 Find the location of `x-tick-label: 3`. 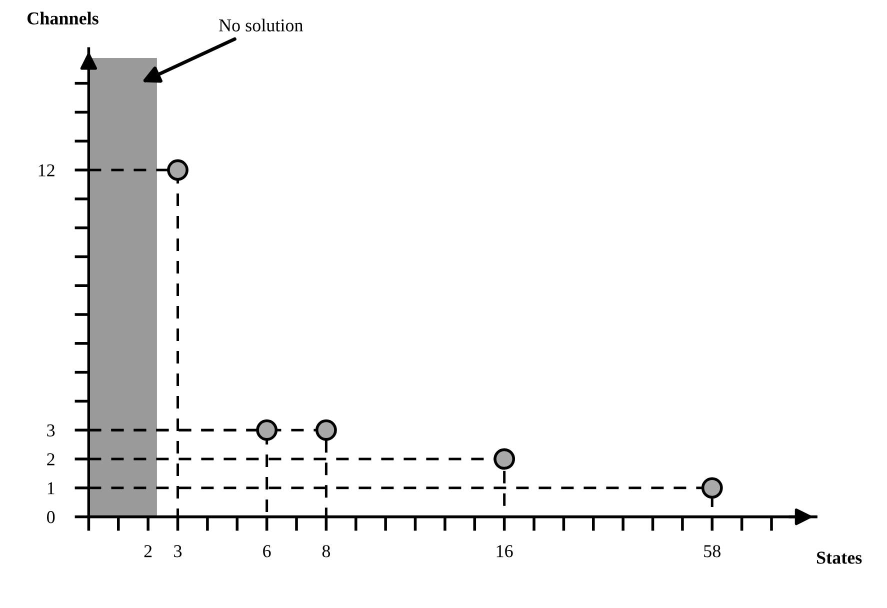

x-tick-label: 3 is located at coordinates (178, 551).